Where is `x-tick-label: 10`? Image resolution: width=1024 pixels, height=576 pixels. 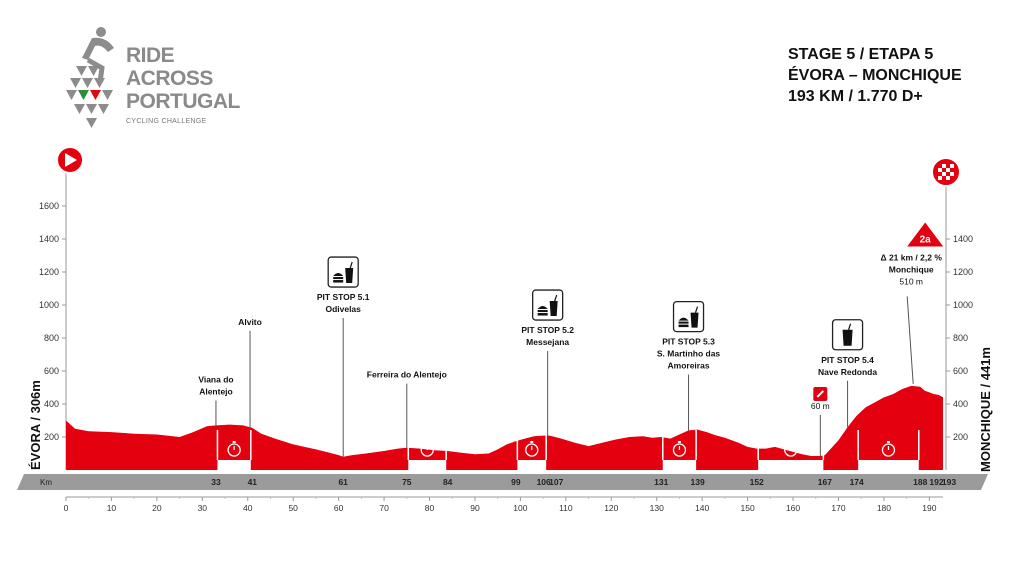
x-tick-label: 10 is located at coordinates (112, 508).